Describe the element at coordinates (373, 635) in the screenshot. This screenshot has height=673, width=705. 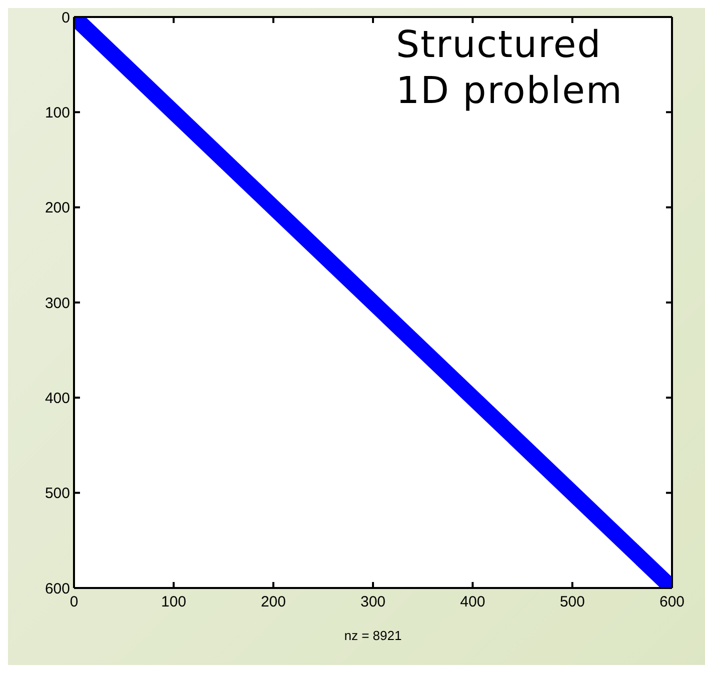
I see `x-axis-title: nz = 8921` at that location.